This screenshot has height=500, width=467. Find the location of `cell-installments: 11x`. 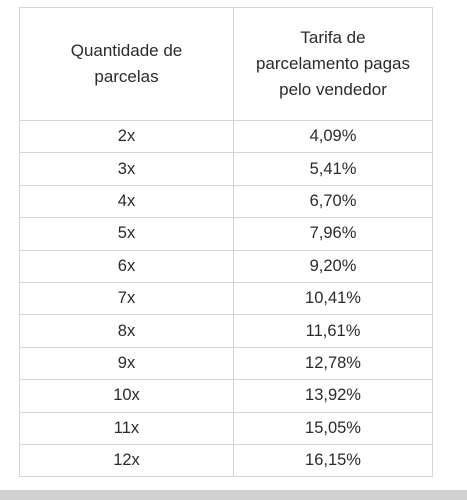

cell-installments: 11x is located at coordinates (126, 428).